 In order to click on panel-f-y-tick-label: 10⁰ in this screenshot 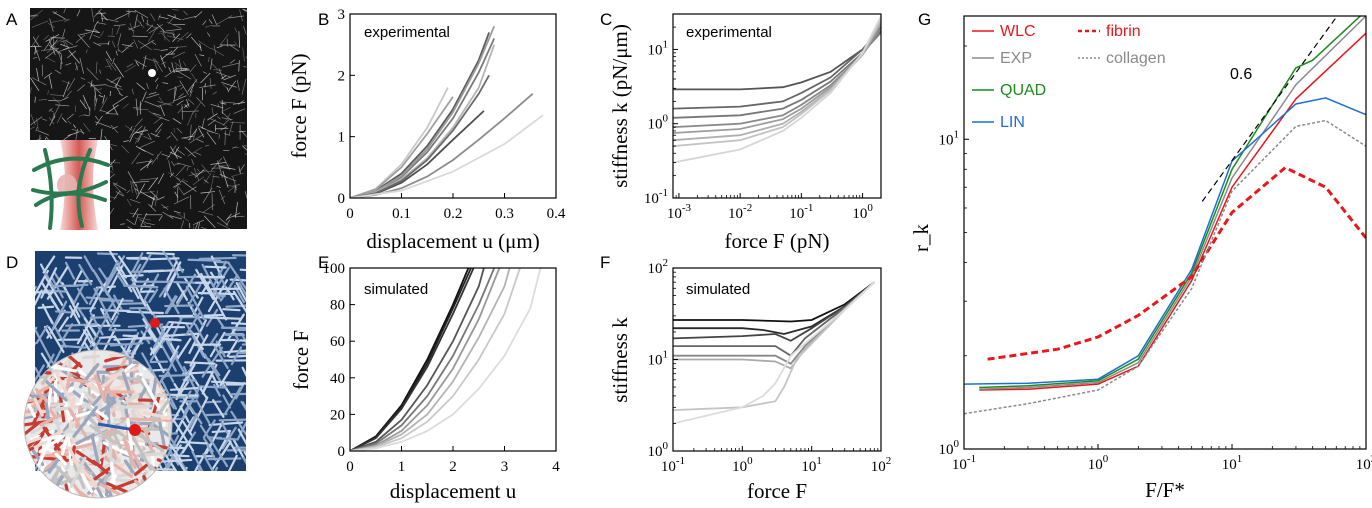, I will do `click(658, 450)`.